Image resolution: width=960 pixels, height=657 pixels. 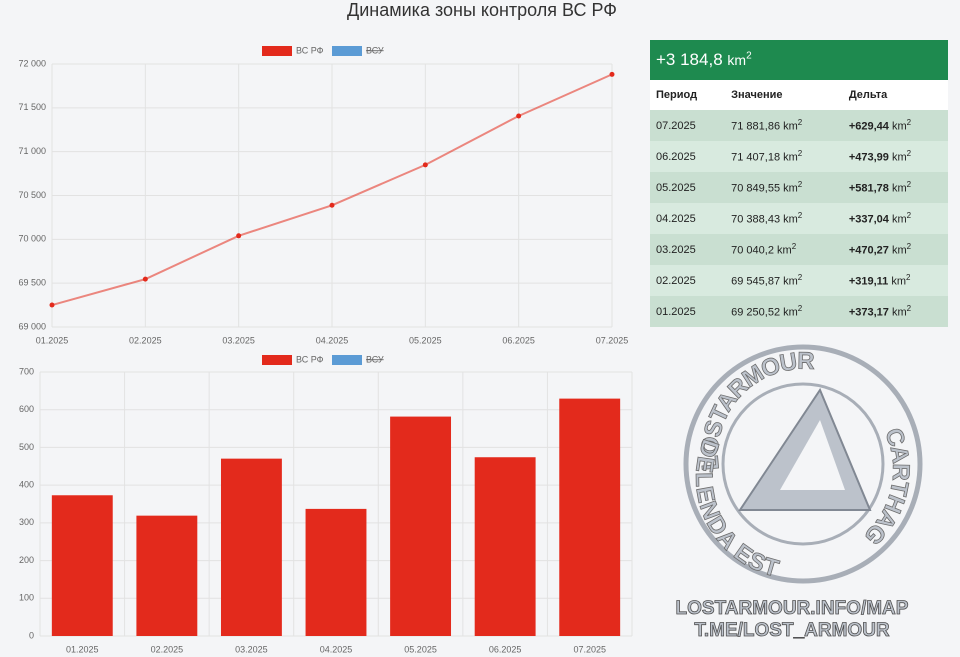 What do you see at coordinates (32, 63) in the screenshot?
I see `y-tick-label: 72 000` at bounding box center [32, 63].